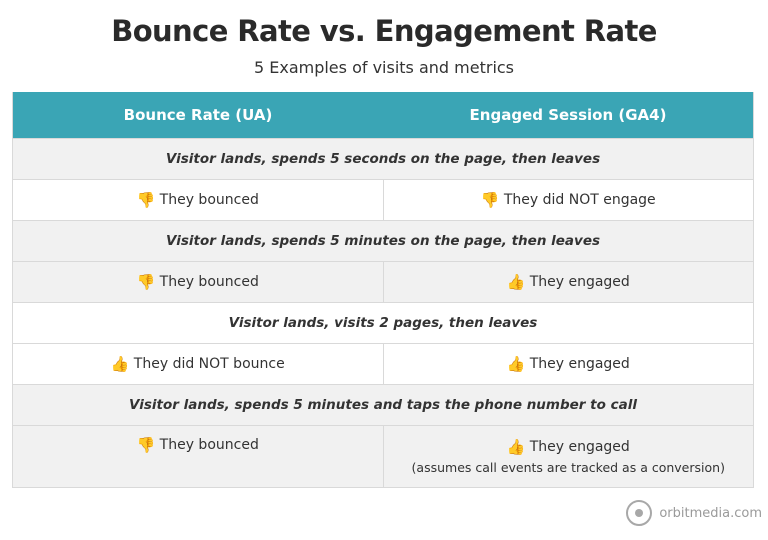 The image size is (768, 540). Describe the element at coordinates (710, 513) in the screenshot. I see `logo-text: orbitmedia.com` at that location.